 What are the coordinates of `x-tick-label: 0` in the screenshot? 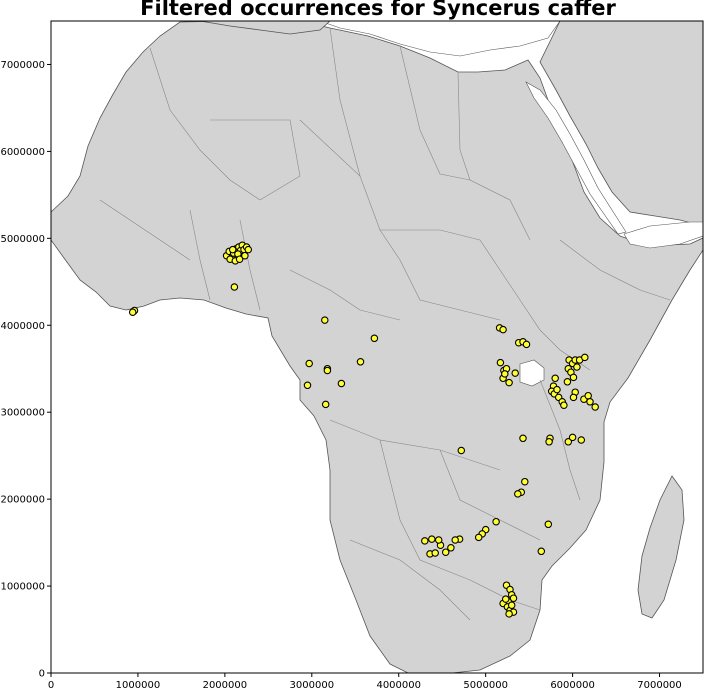 It's located at (51, 685).